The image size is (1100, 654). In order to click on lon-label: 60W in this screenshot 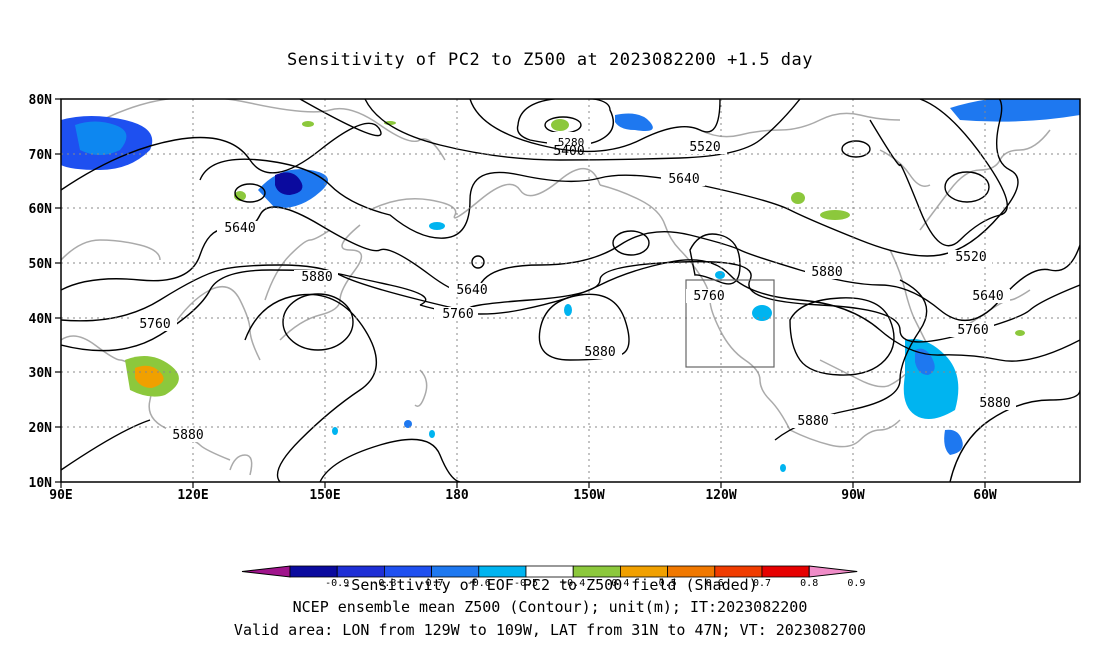, I will do `click(985, 495)`.